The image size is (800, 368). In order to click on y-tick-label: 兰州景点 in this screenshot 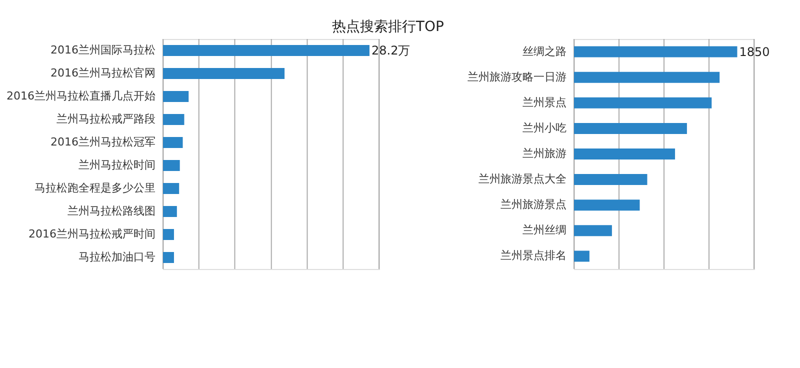, I will do `click(544, 102)`.